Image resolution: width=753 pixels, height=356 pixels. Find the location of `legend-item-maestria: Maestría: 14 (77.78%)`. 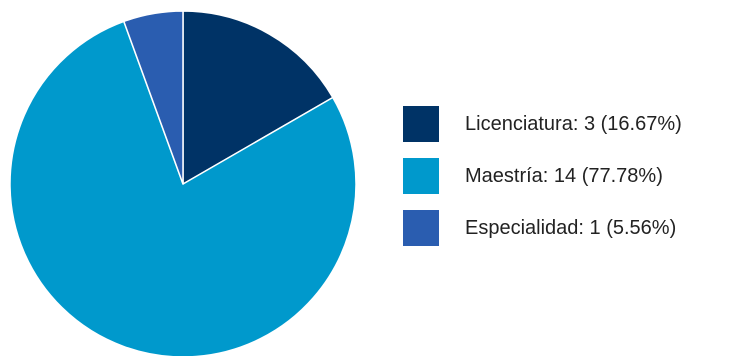

legend-item-maestria: Maestría: 14 (77.78%) is located at coordinates (578, 176).